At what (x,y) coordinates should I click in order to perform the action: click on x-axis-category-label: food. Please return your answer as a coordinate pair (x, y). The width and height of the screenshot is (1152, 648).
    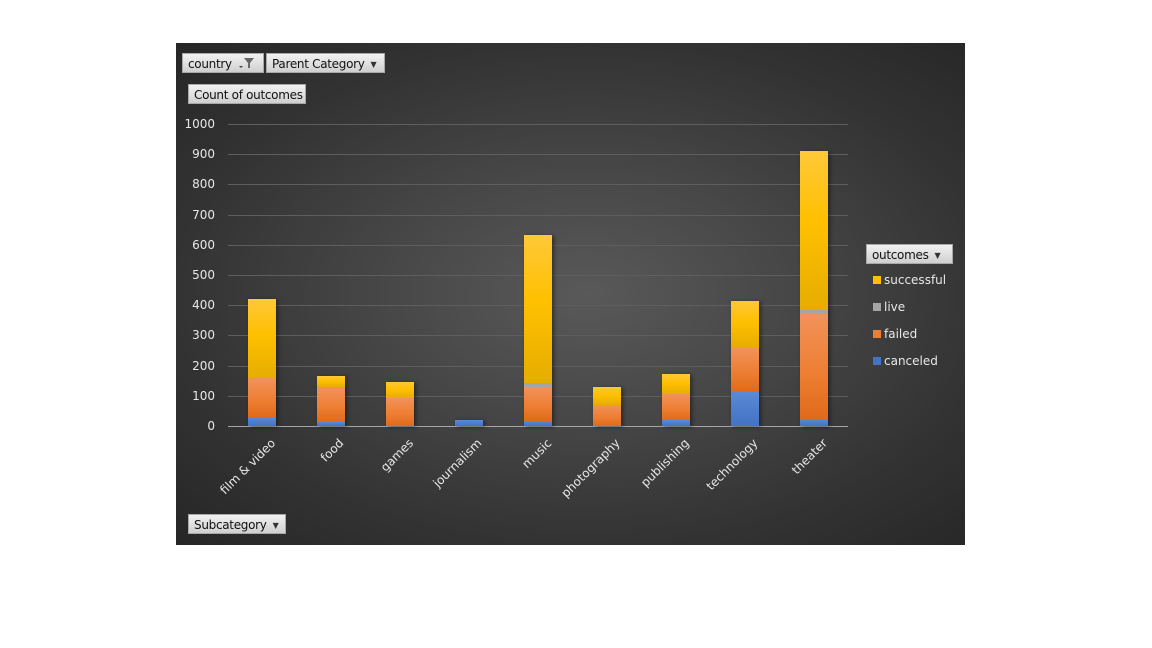
    Looking at the image, I should click on (332, 450).